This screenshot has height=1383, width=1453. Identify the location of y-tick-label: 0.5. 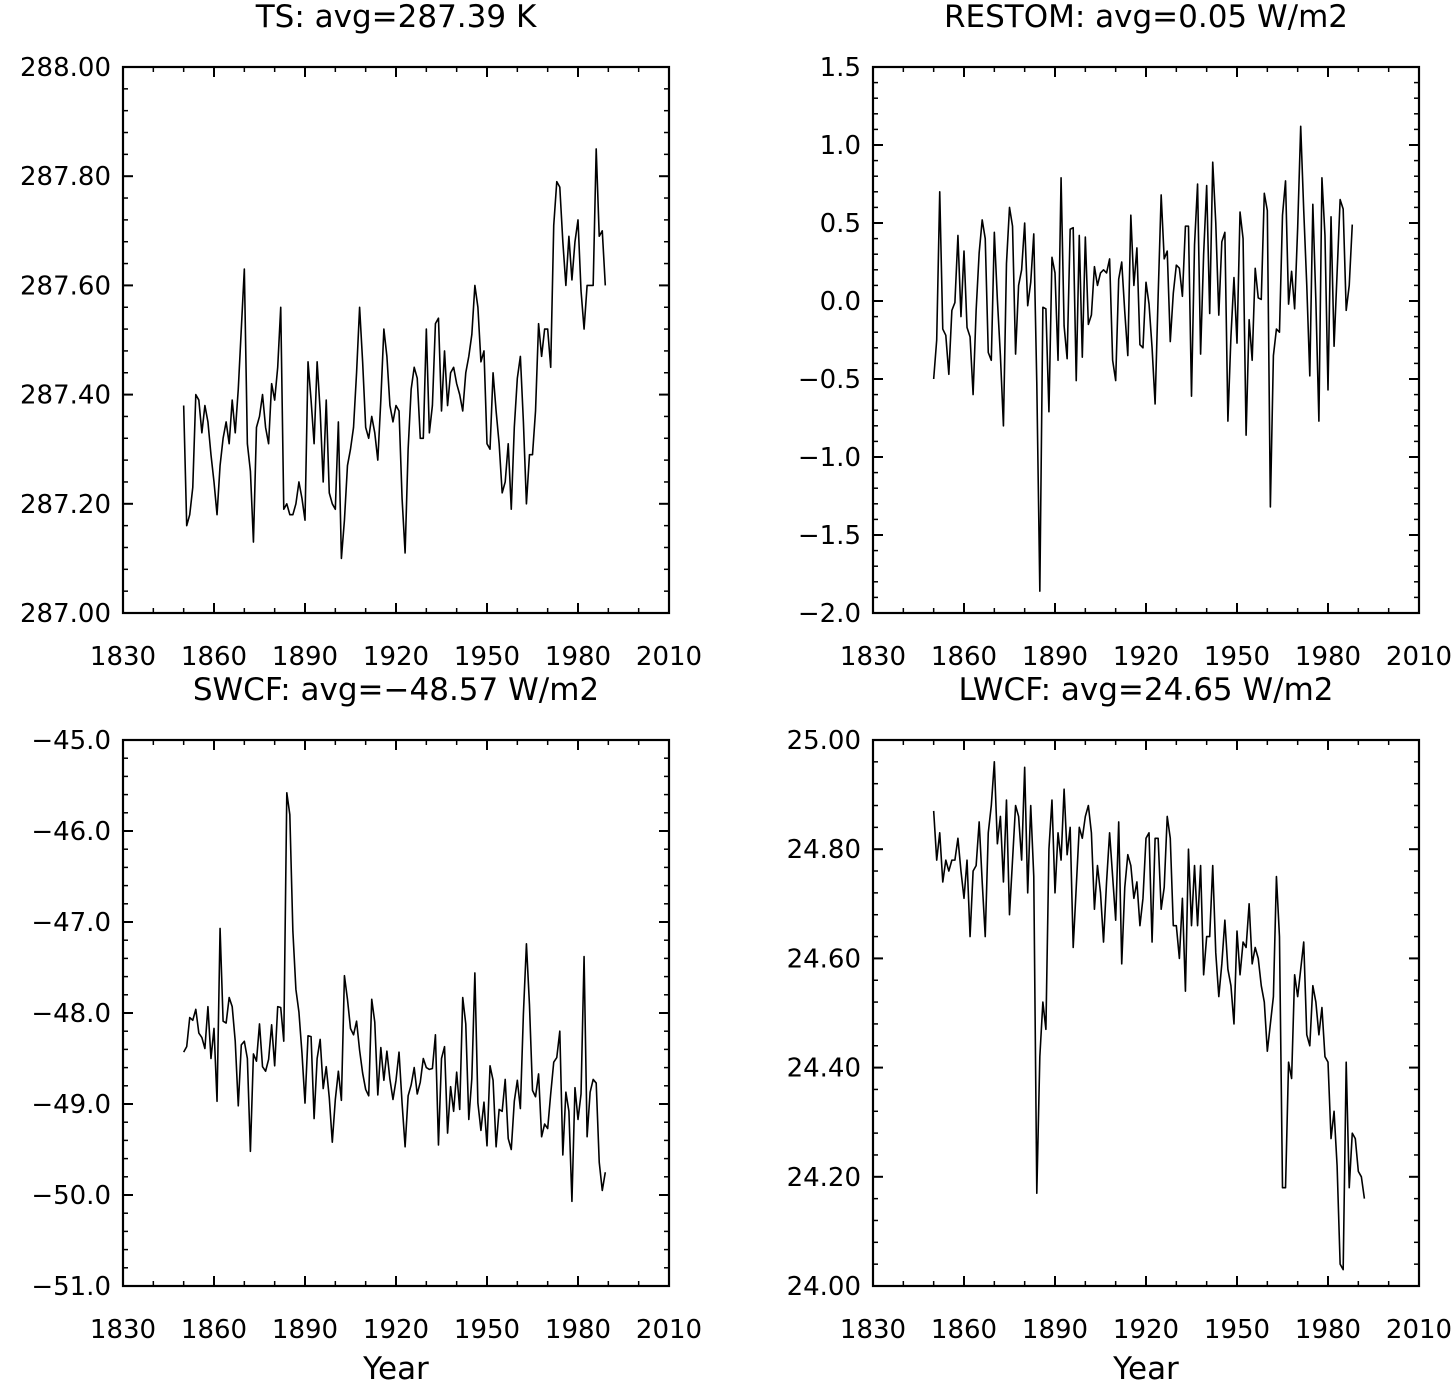
(840, 224).